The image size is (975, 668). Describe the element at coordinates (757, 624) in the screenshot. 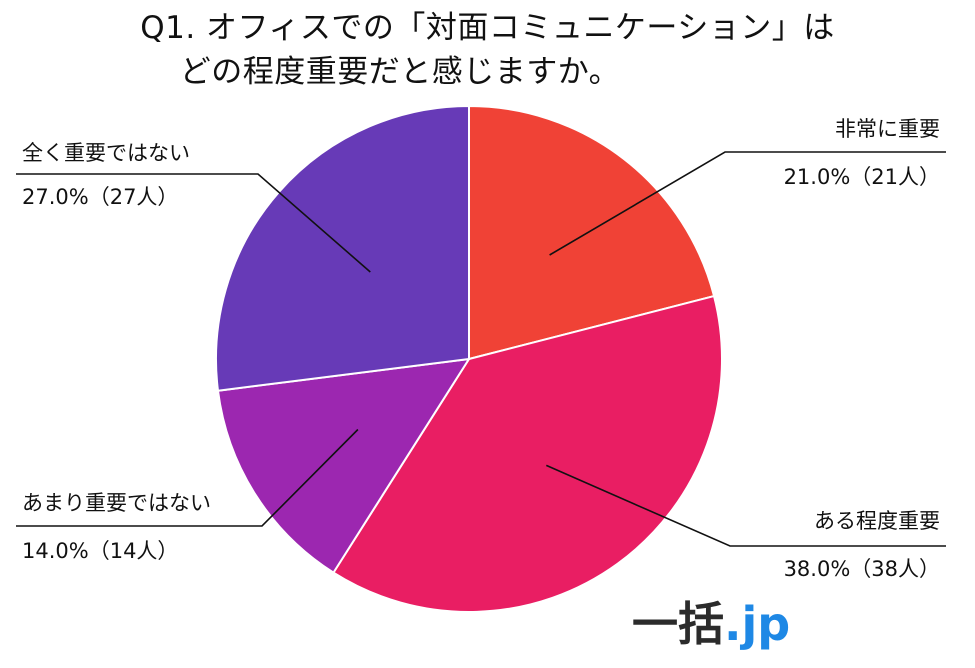

I see `brand-logo-domain: .jp` at that location.